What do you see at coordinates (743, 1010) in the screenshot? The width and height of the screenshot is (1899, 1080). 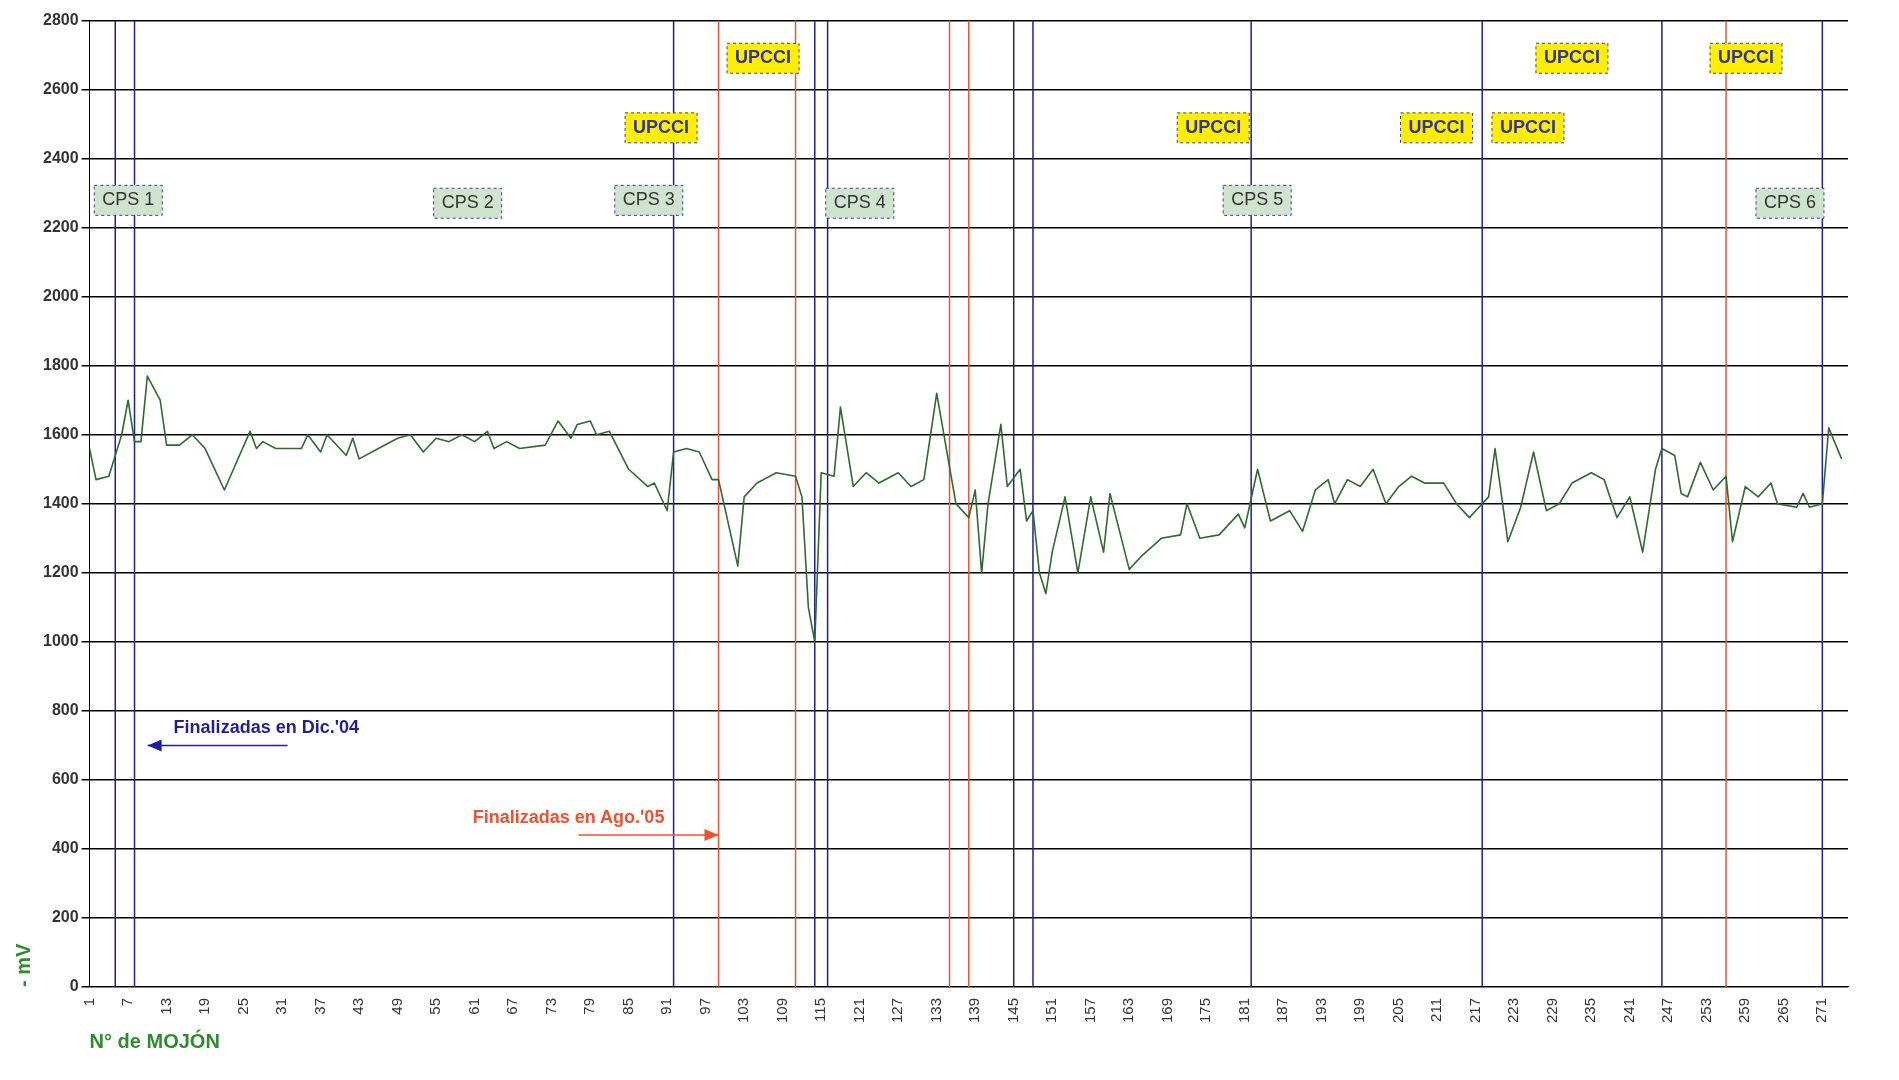 I see `x-tick-label: 103` at bounding box center [743, 1010].